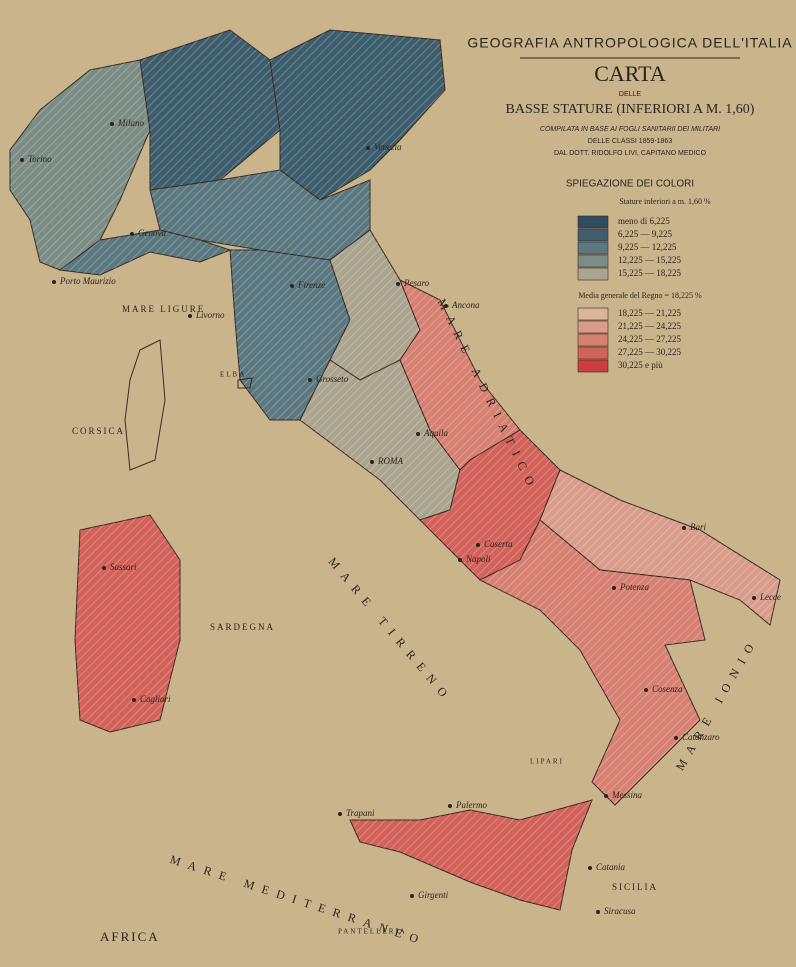 This screenshot has width=796, height=967. Describe the element at coordinates (498, 544) in the screenshot. I see `place-label: Caserta` at that location.